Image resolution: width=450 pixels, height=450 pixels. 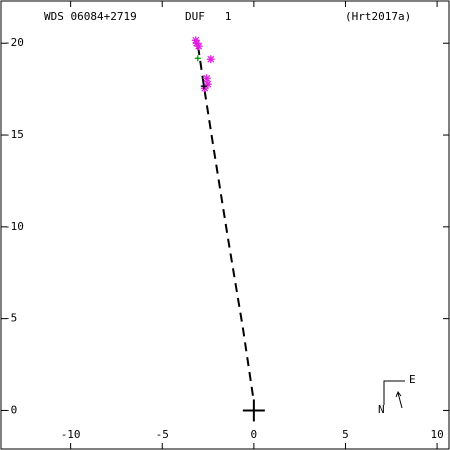 What do you see at coordinates (254, 434) in the screenshot?
I see `x-tick-label: 0` at bounding box center [254, 434].